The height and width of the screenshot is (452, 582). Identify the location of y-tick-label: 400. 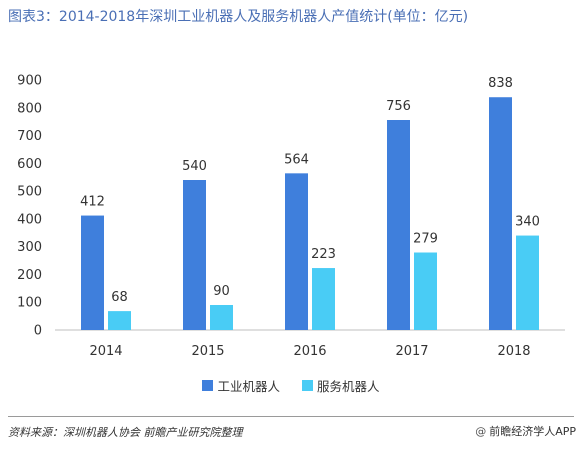
(29, 219).